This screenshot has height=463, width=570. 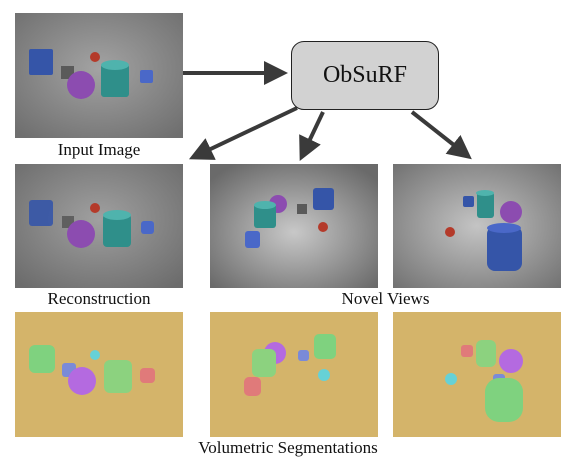 What do you see at coordinates (99, 226) in the screenshot?
I see `reconstruction-image` at bounding box center [99, 226].